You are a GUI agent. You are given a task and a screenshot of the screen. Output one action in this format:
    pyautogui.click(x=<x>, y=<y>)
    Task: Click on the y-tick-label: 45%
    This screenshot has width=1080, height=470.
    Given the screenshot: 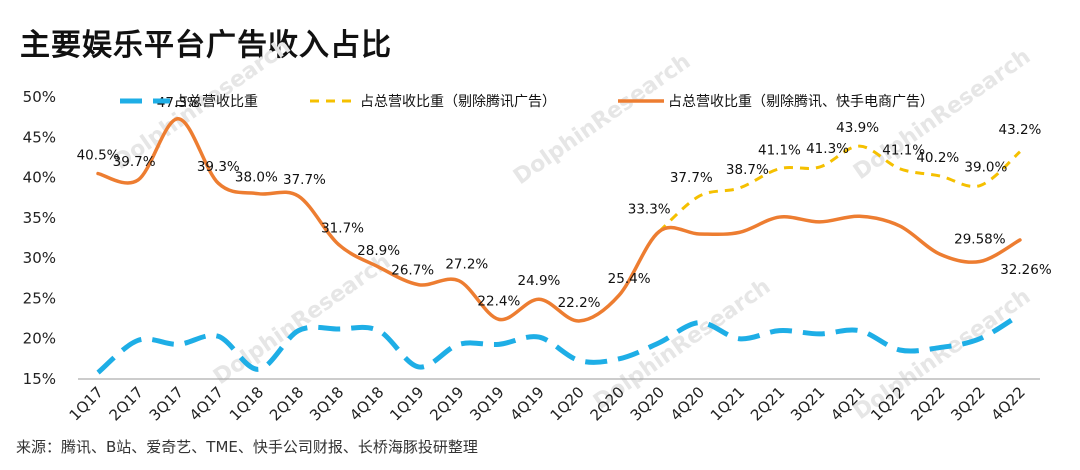 What is the action you would take?
    pyautogui.click(x=39, y=137)
    